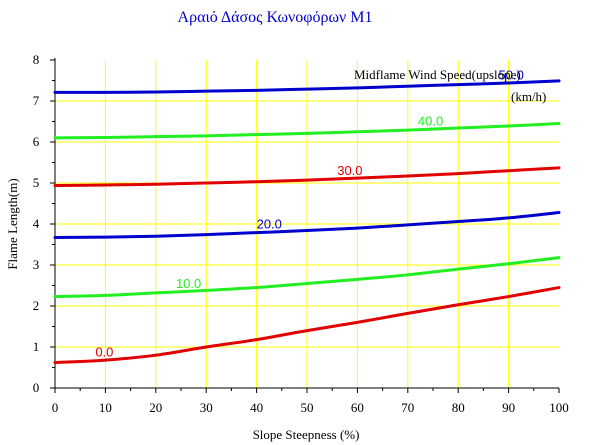 This screenshot has height=445, width=589. Describe the element at coordinates (36, 305) in the screenshot. I see `y-tick-label: 2` at that location.